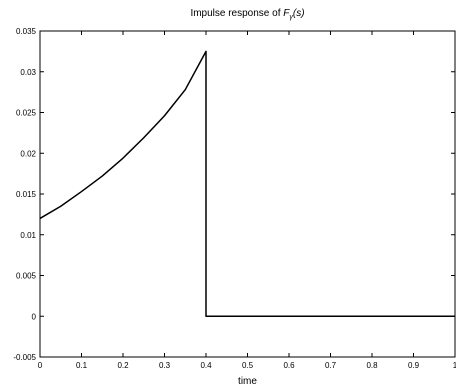 The height and width of the screenshot is (389, 456). Describe the element at coordinates (165, 365) in the screenshot. I see `x-tick-label: 0.3` at that location.